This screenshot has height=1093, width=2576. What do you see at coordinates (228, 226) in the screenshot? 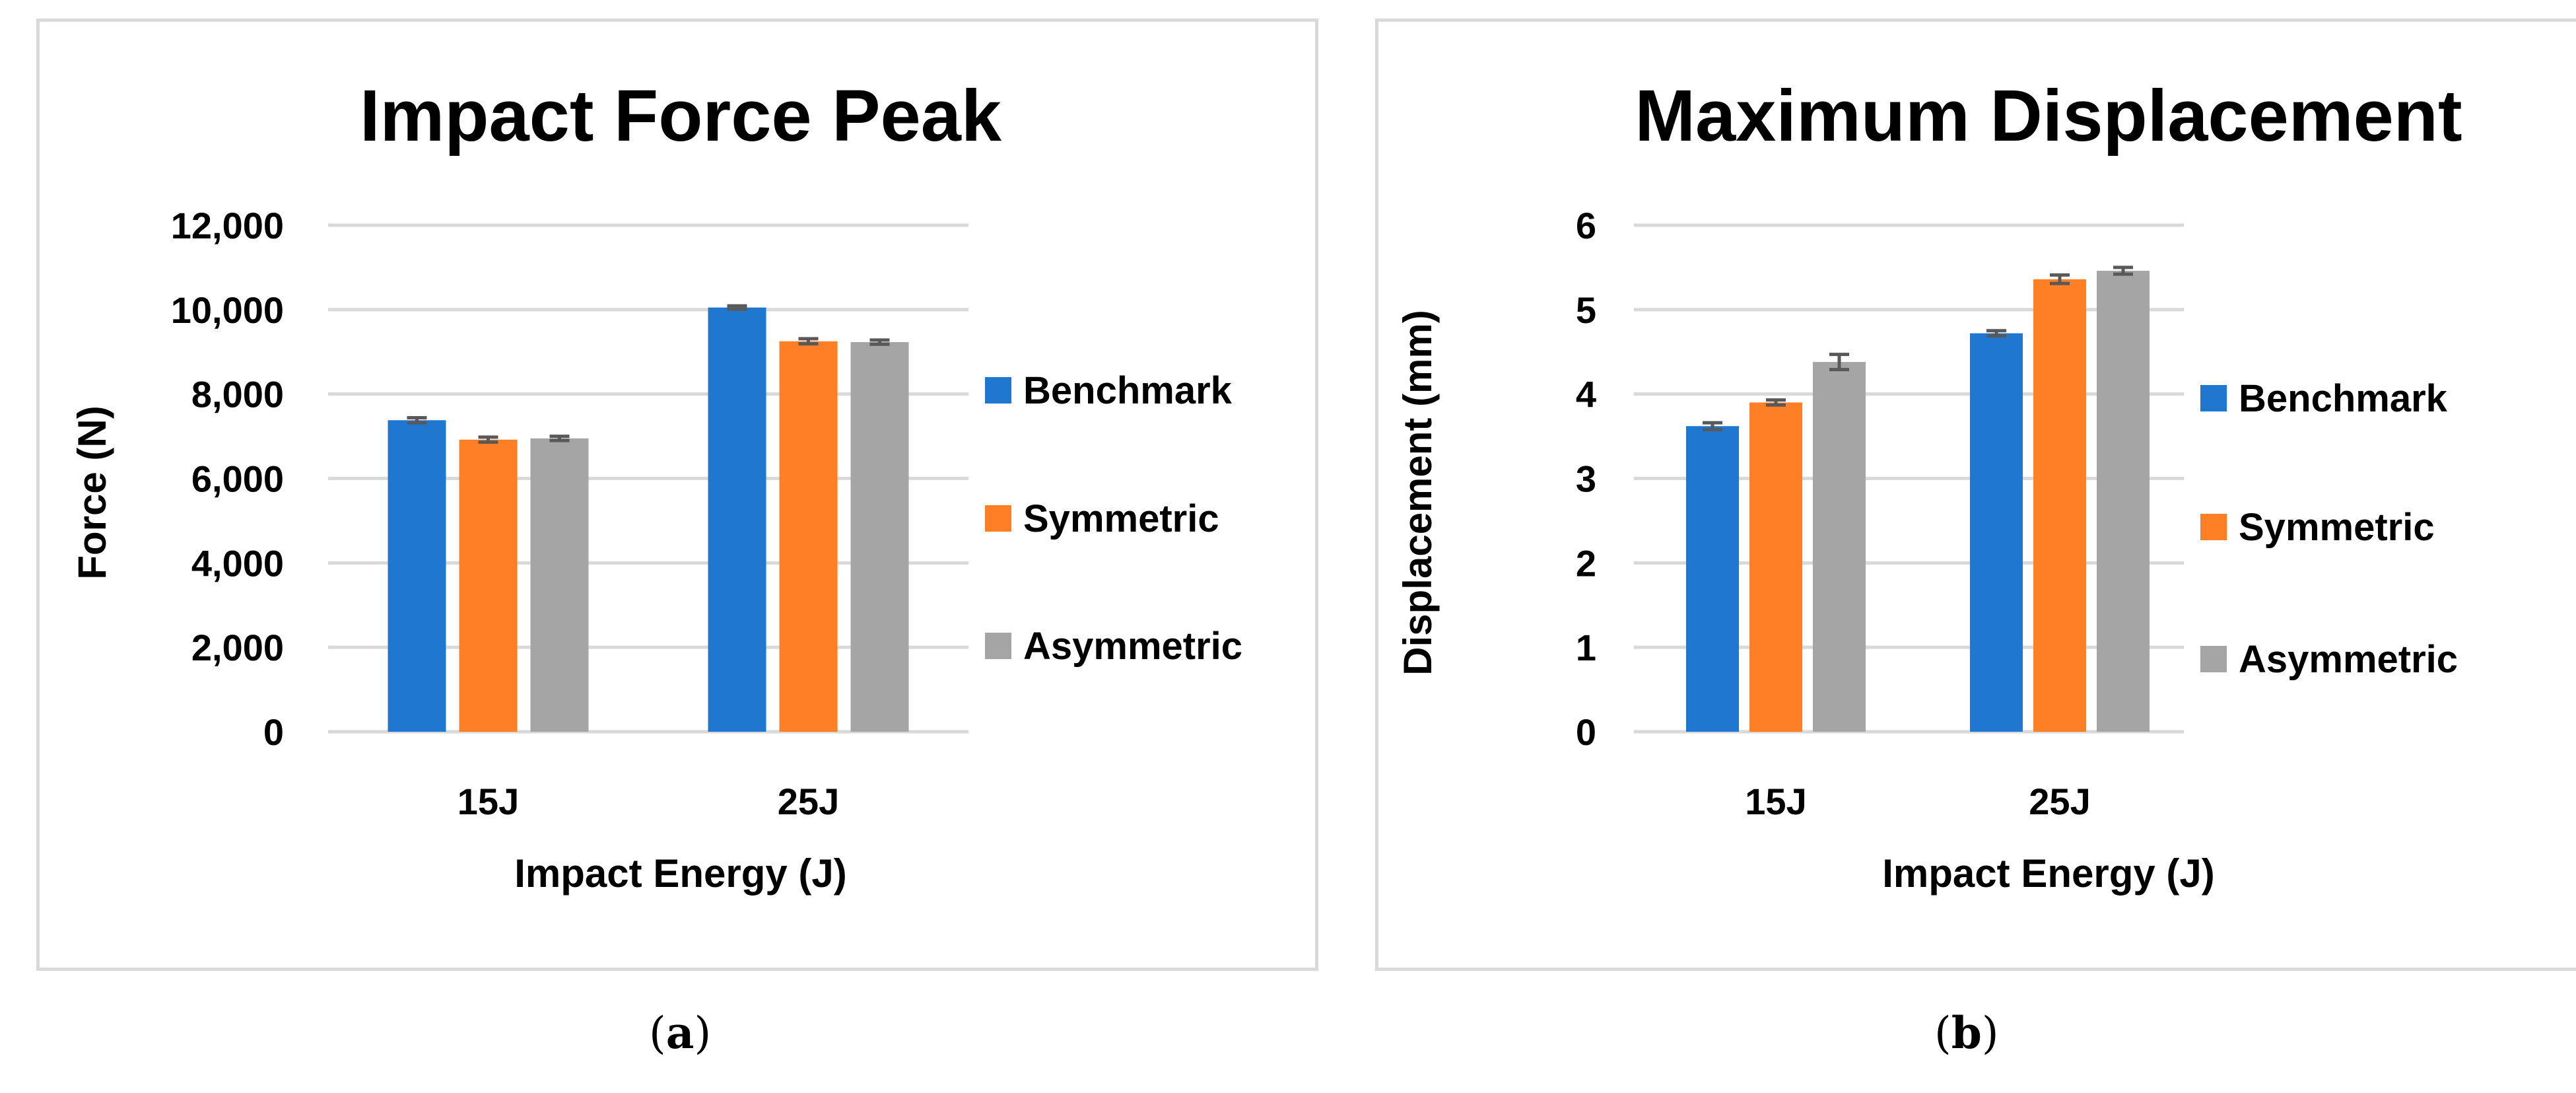
I see `y-tick-label: 12,000` at bounding box center [228, 226].